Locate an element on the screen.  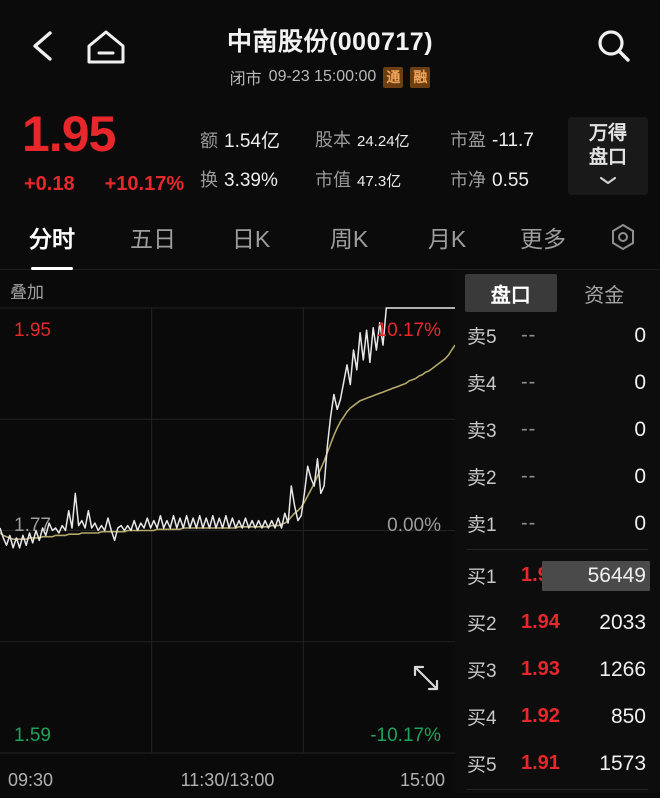
tab-zhouk: 周K is located at coordinates (349, 239).